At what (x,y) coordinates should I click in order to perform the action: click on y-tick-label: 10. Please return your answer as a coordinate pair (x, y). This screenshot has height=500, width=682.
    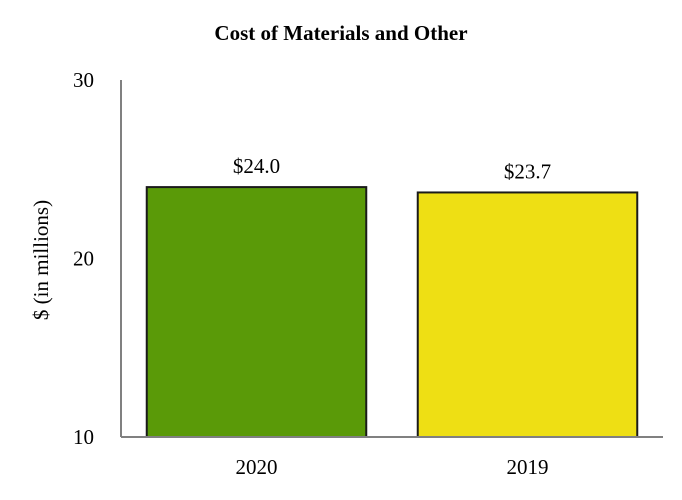
    Looking at the image, I should click on (83, 437).